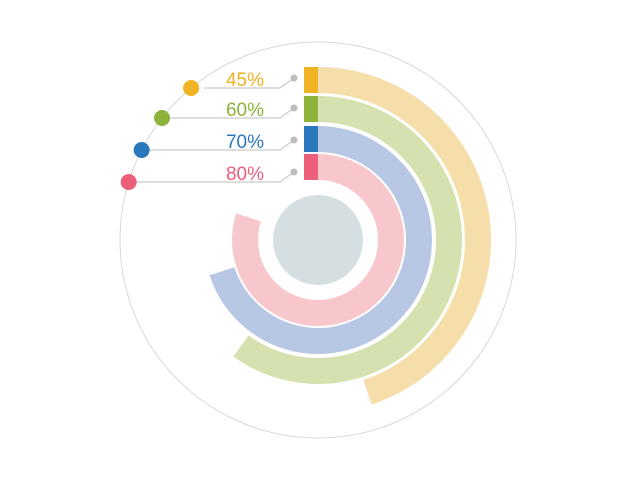 The image size is (640, 480). Describe the element at coordinates (245, 80) in the screenshot. I see `percent-label-45: 45%` at that location.